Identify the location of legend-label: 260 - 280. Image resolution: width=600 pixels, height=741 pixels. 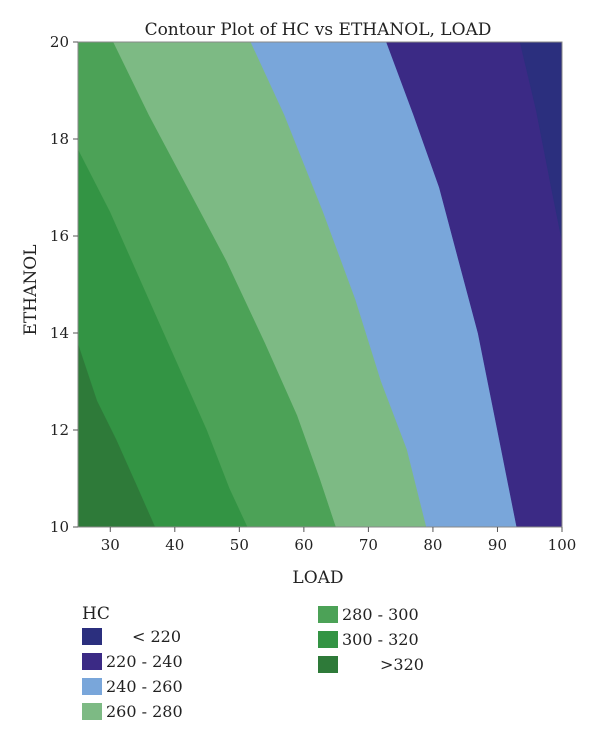
(144, 711).